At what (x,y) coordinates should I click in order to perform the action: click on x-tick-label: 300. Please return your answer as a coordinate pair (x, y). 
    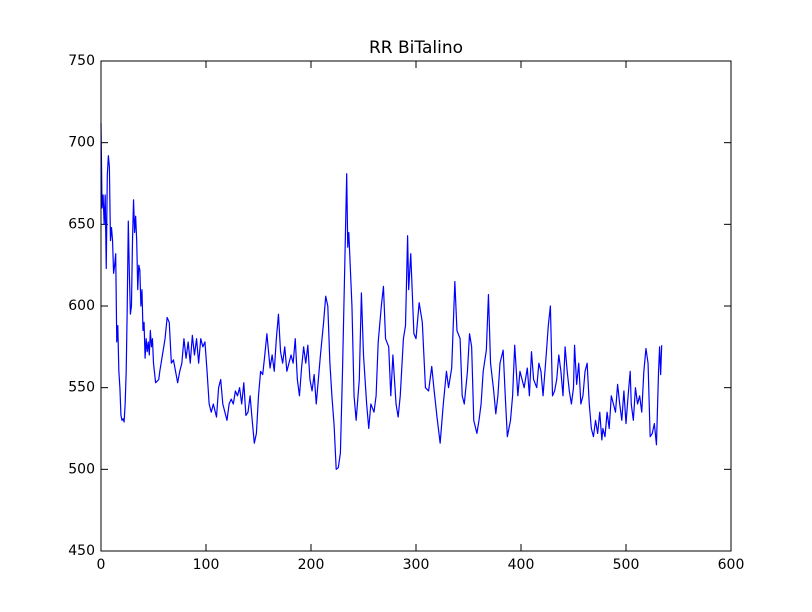
    Looking at the image, I should click on (416, 565).